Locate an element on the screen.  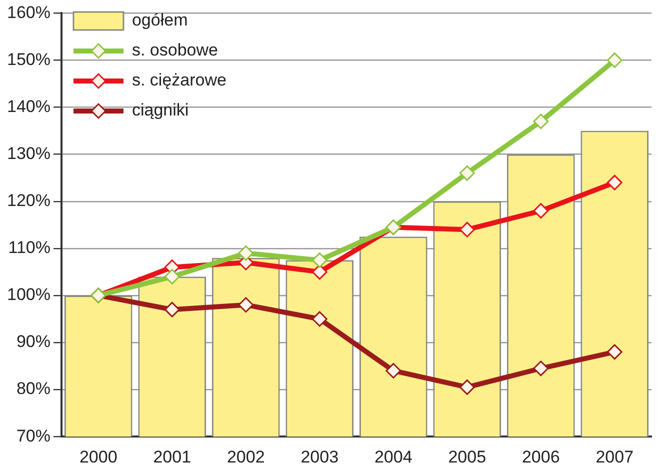
y-tick-label: 110% is located at coordinates (29, 248).